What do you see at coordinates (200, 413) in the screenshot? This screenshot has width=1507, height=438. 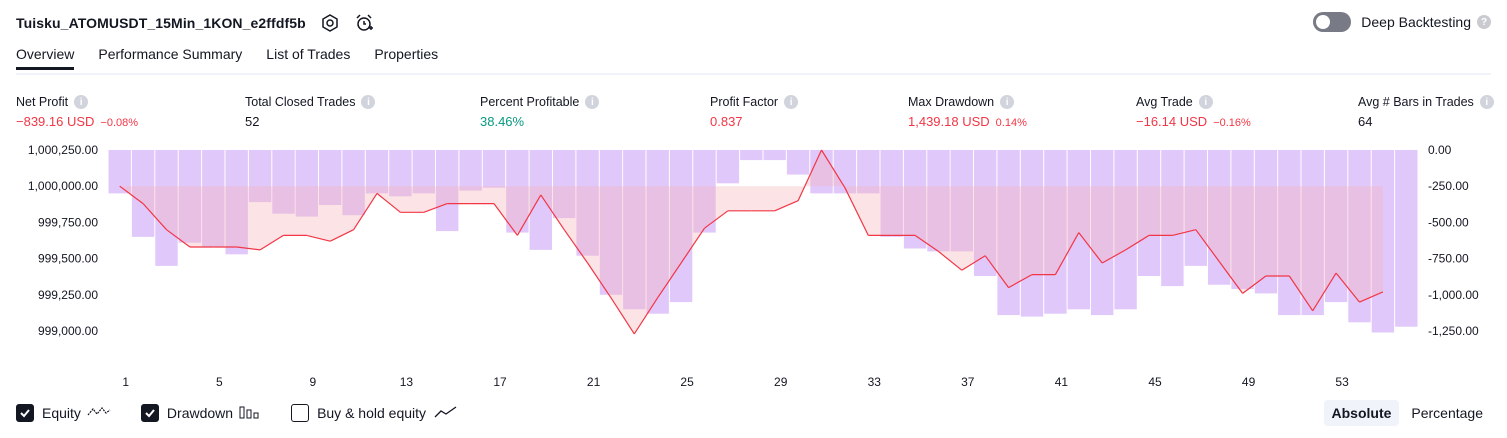 I see `legend-drawdown: Drawdown` at bounding box center [200, 413].